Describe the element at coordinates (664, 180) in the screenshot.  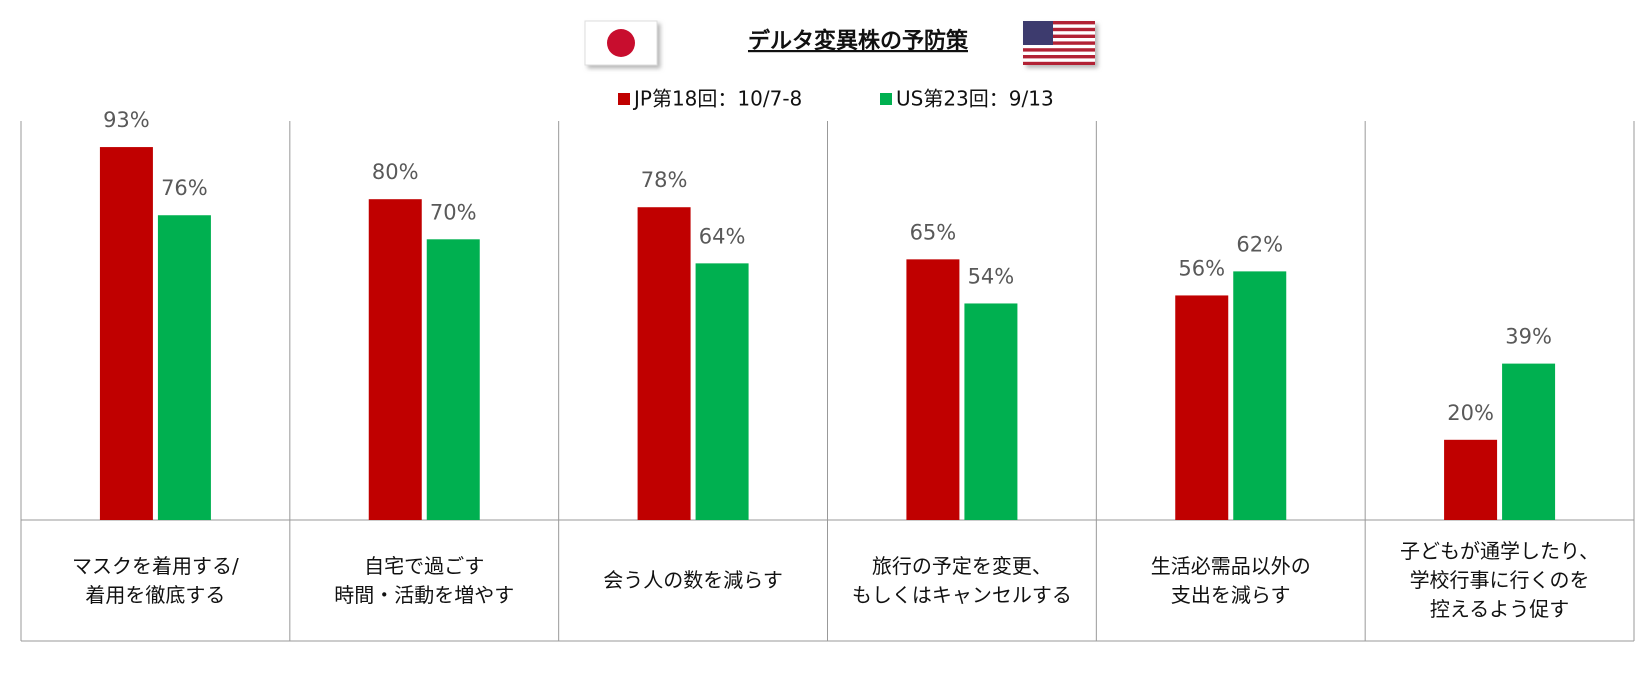
I see `value-label: 78%` at that location.